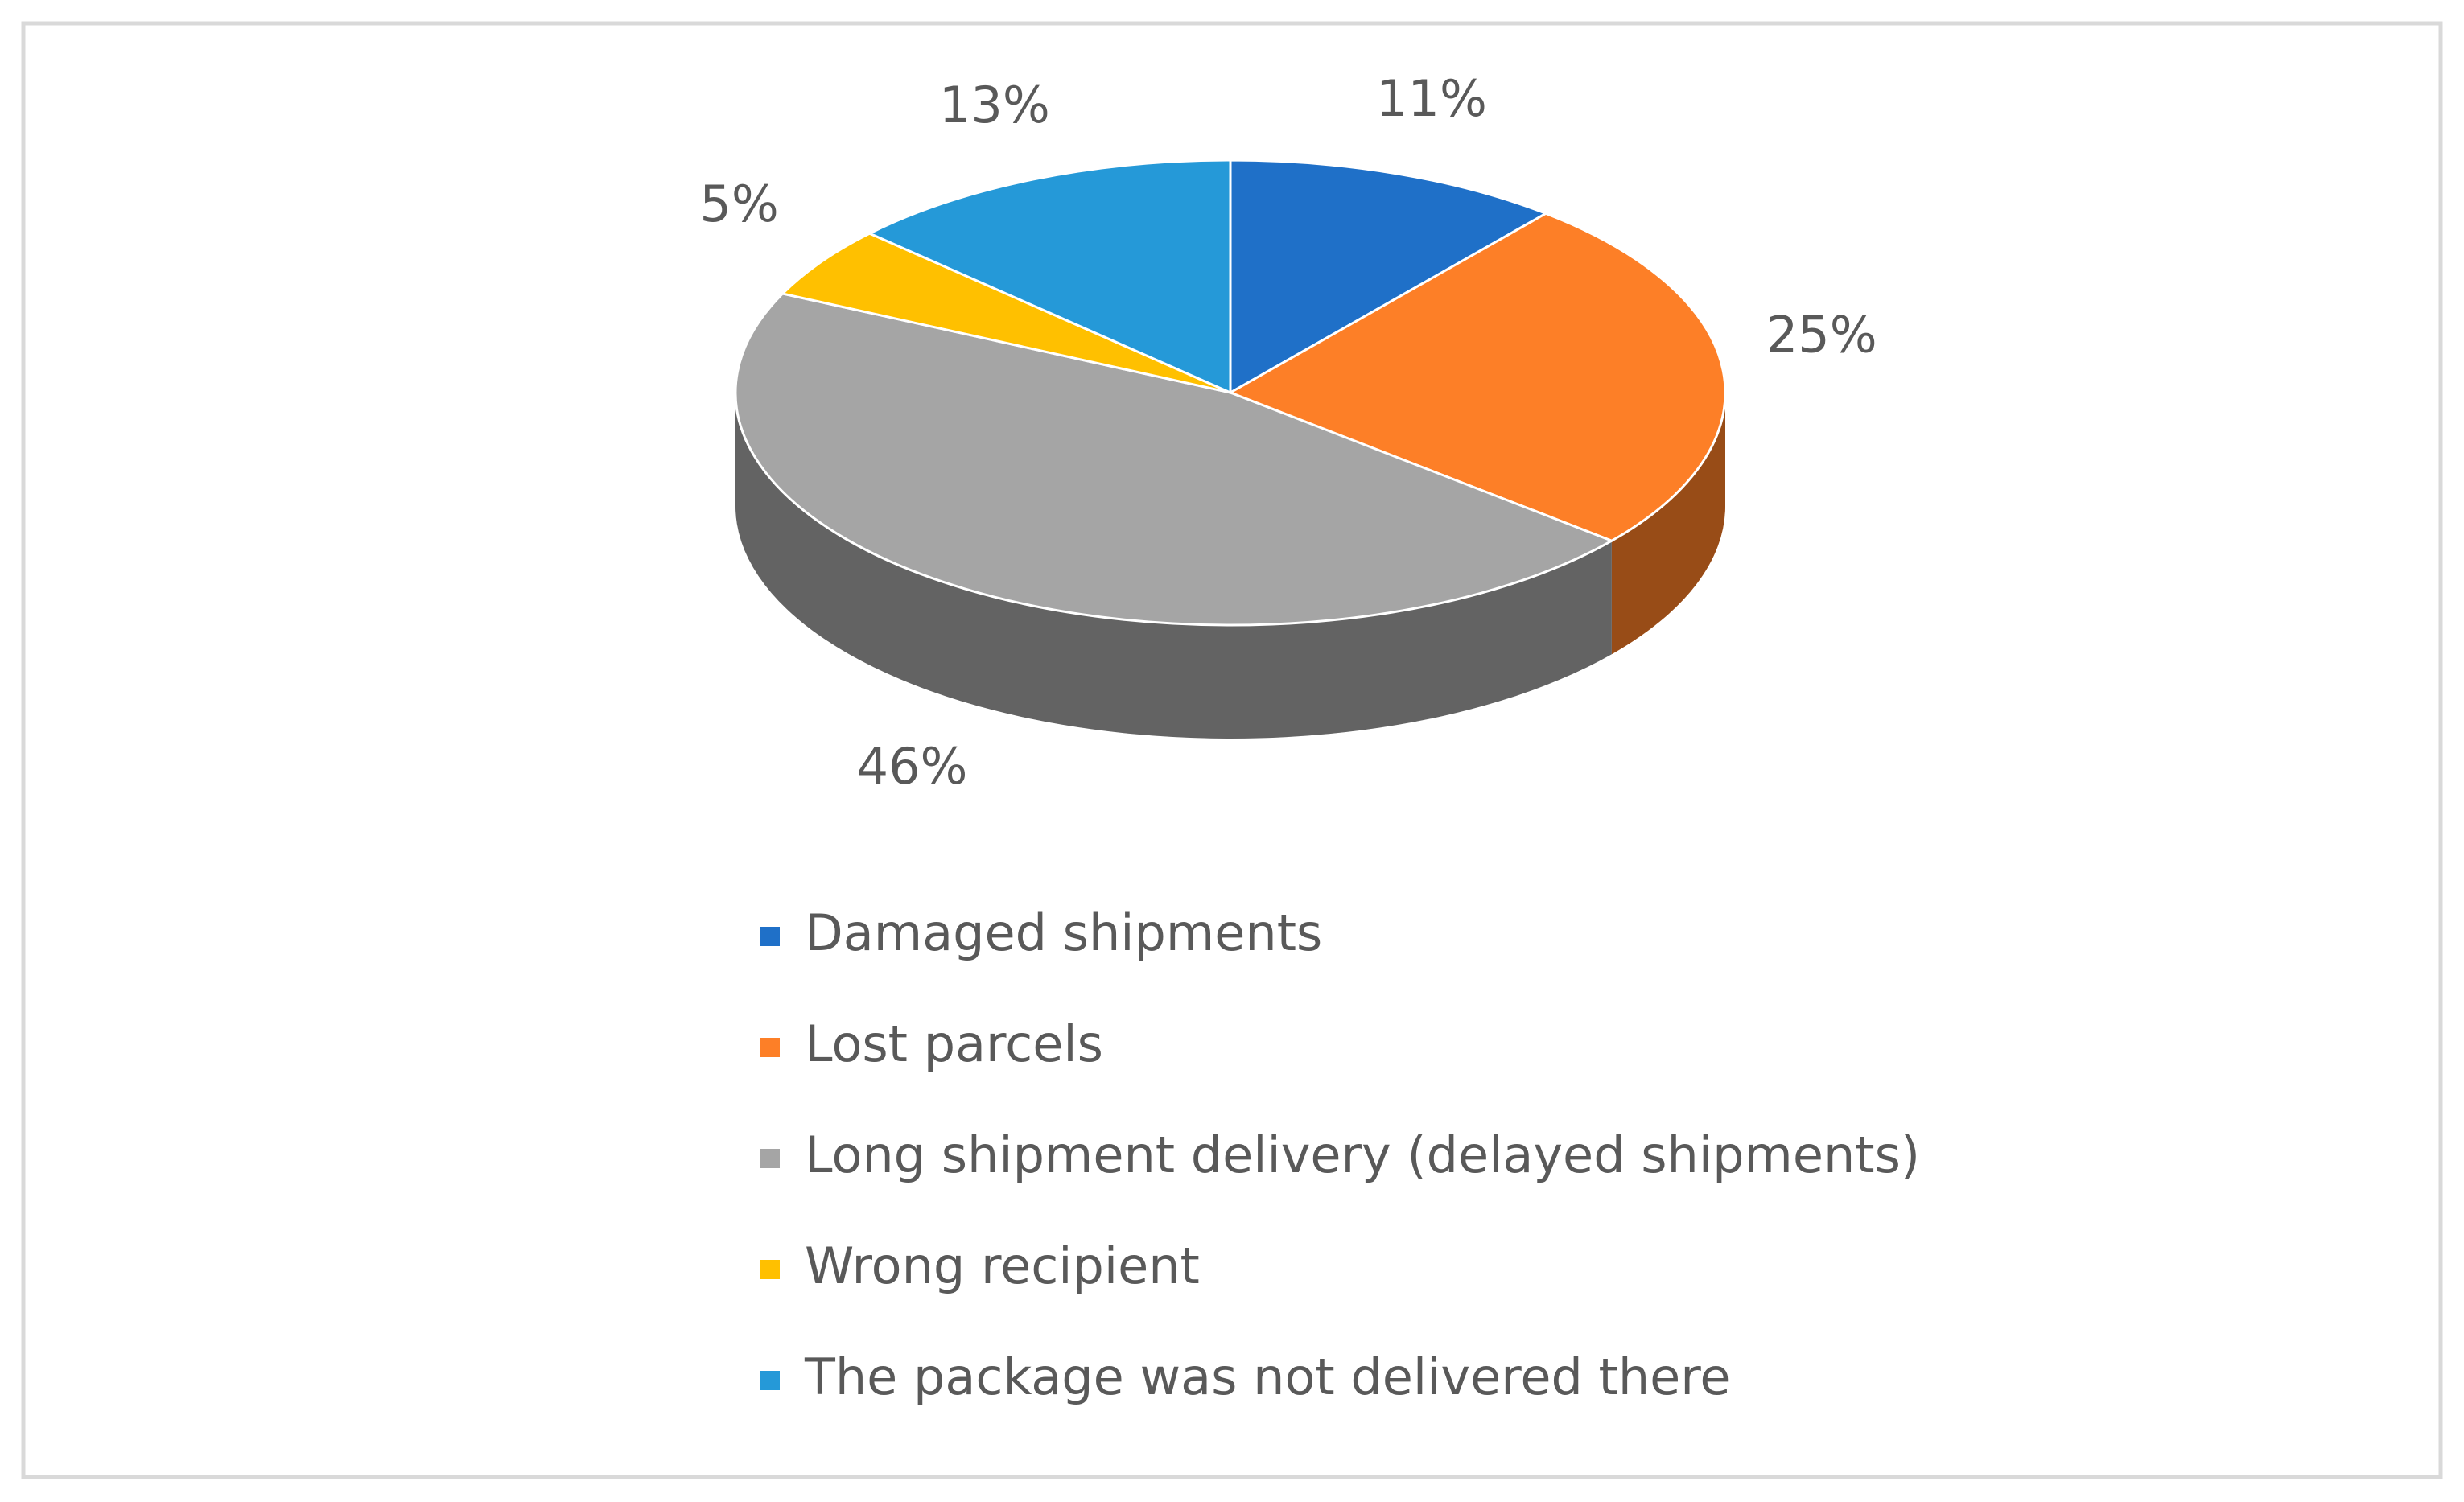 This screenshot has height=1502, width=2464. Describe the element at coordinates (738, 204) in the screenshot. I see `data-label: 5%` at that location.